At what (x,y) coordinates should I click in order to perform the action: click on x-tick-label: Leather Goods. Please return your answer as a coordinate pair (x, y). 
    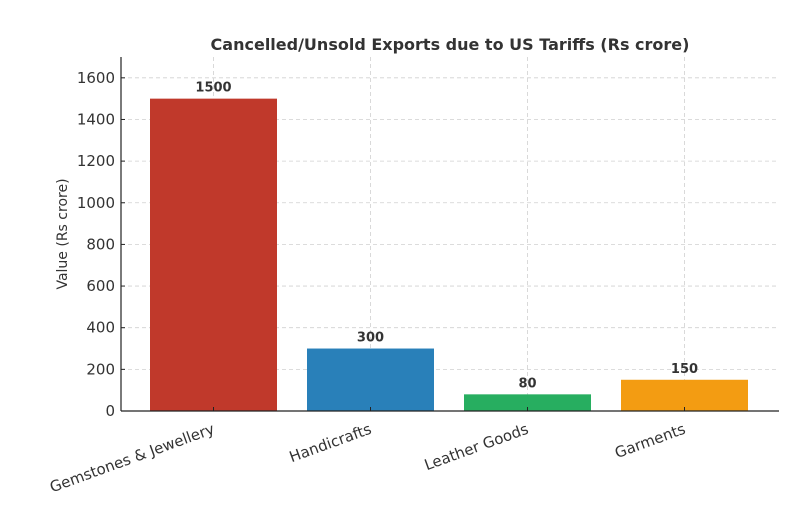
    Looking at the image, I should click on (476, 447).